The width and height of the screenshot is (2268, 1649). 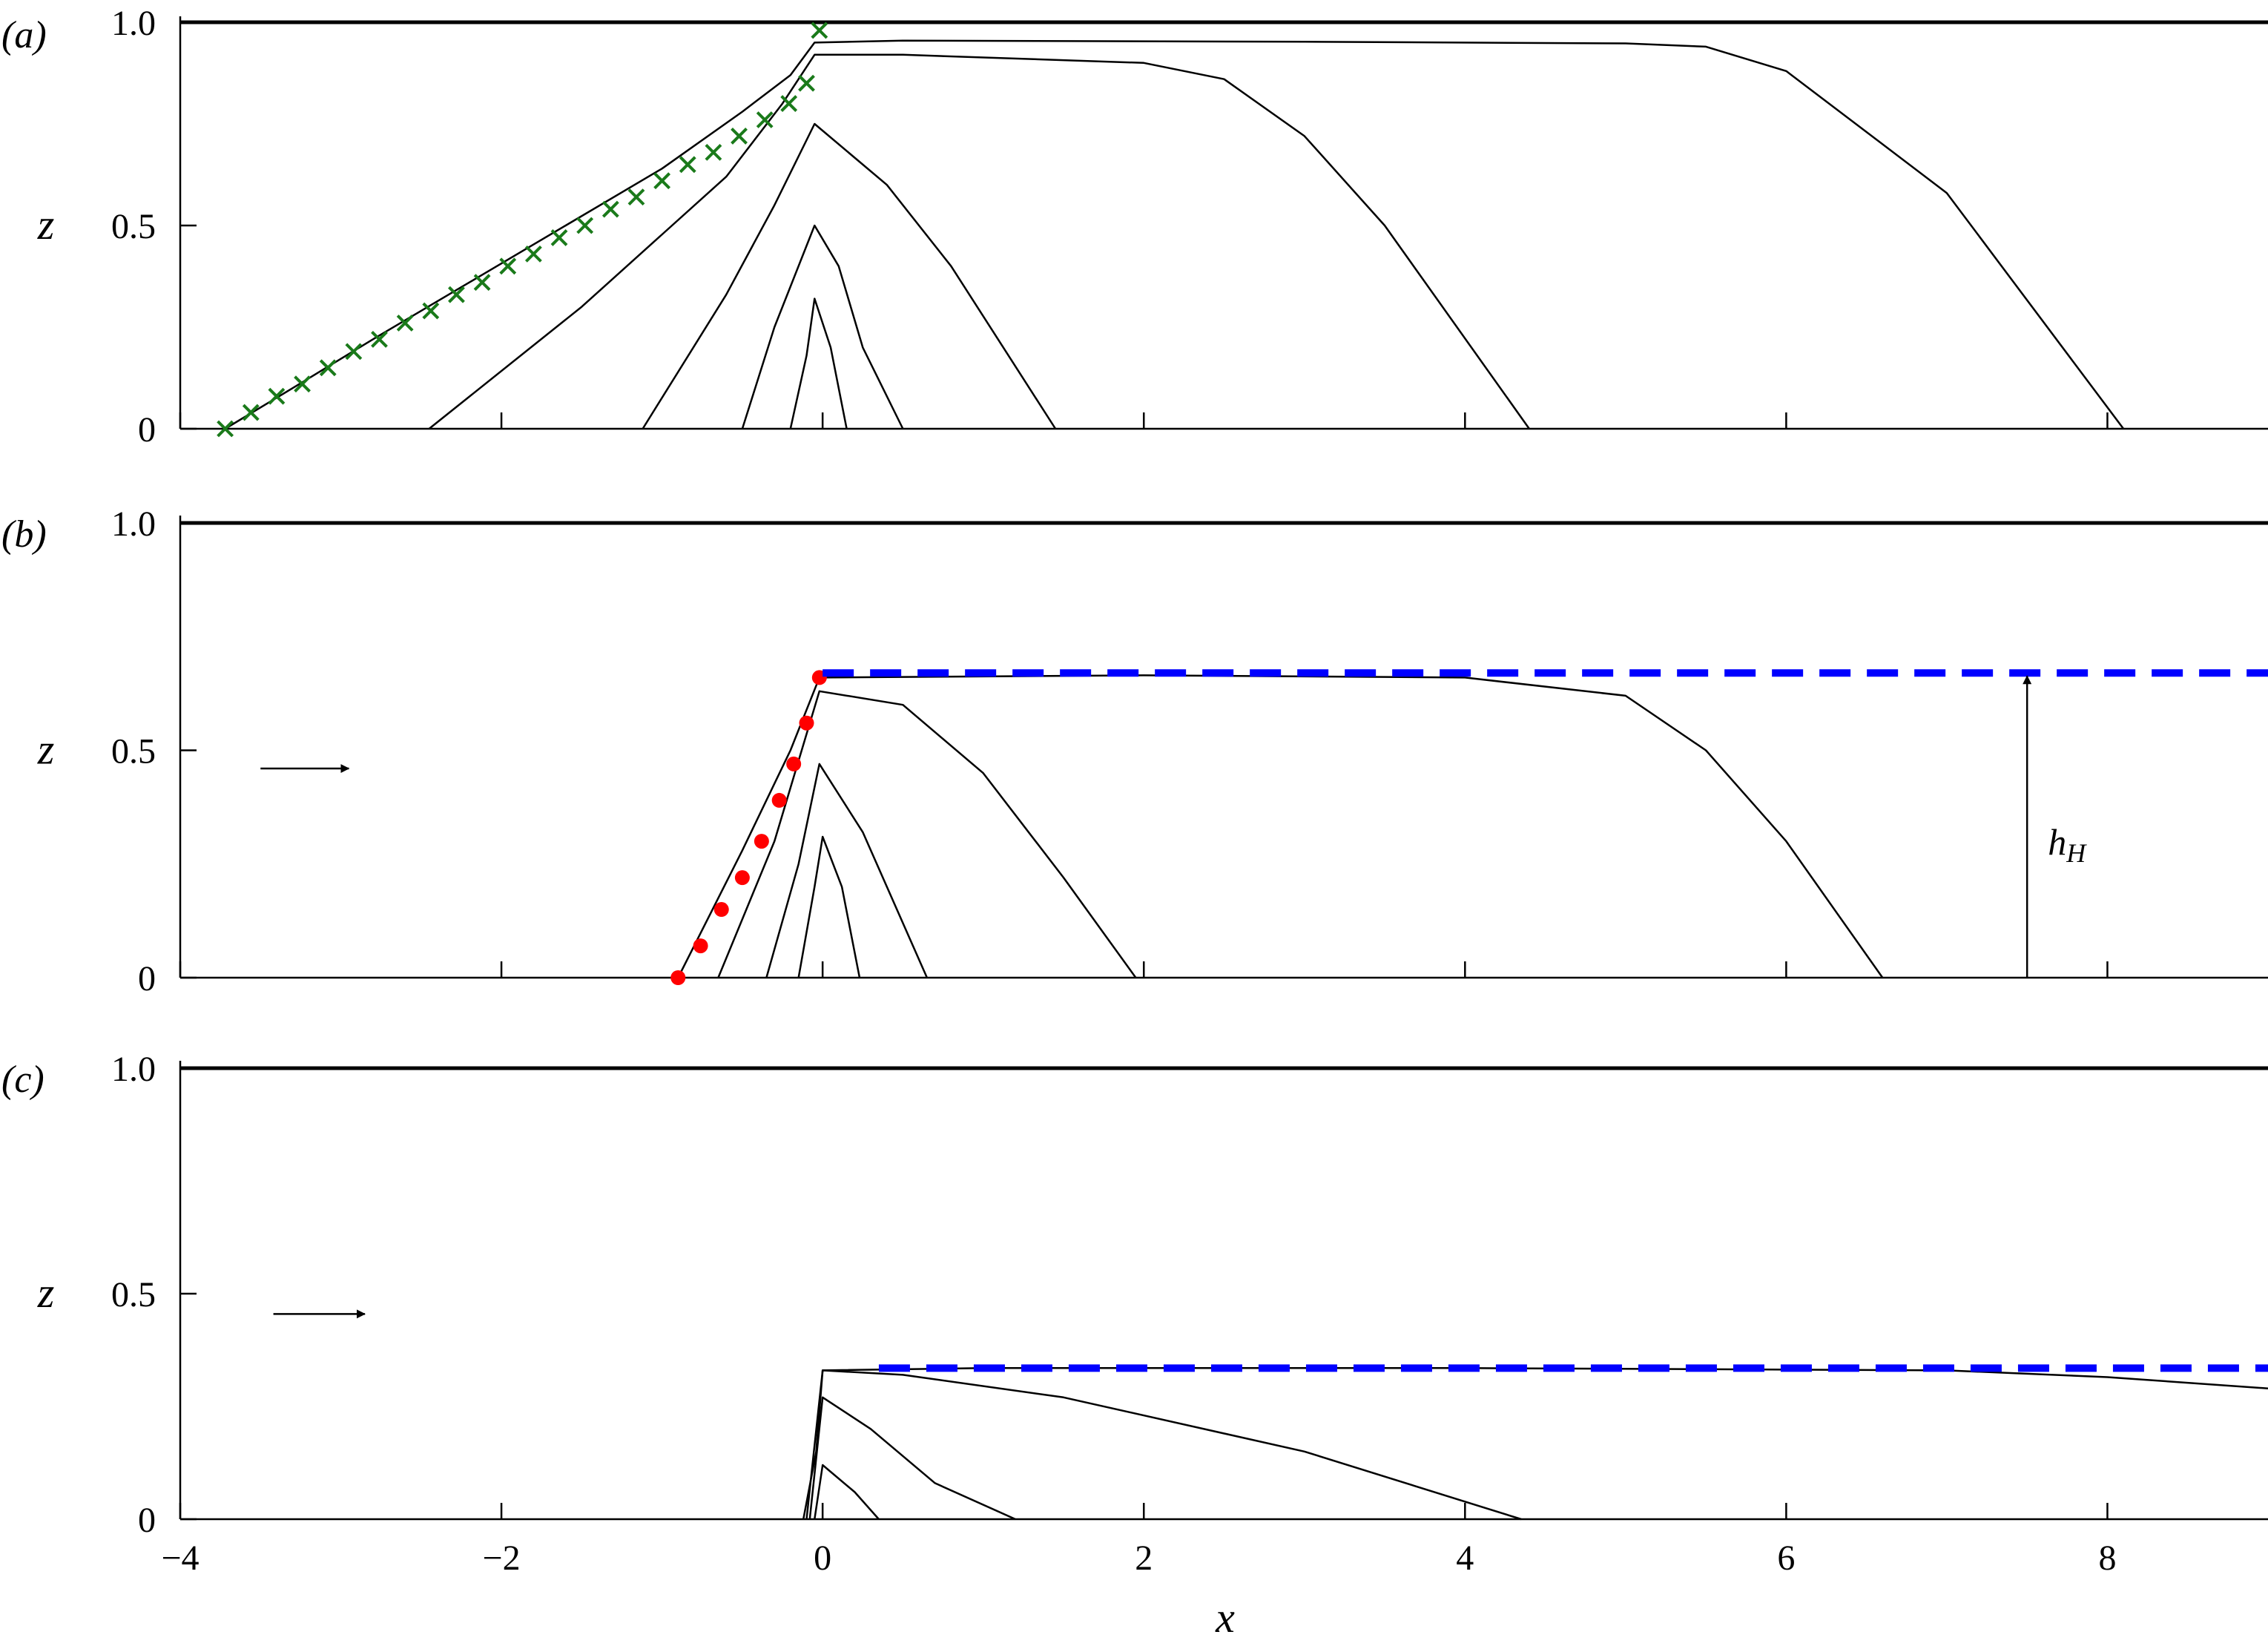 I want to click on x-tick-label: 0, so click(x=822, y=1558).